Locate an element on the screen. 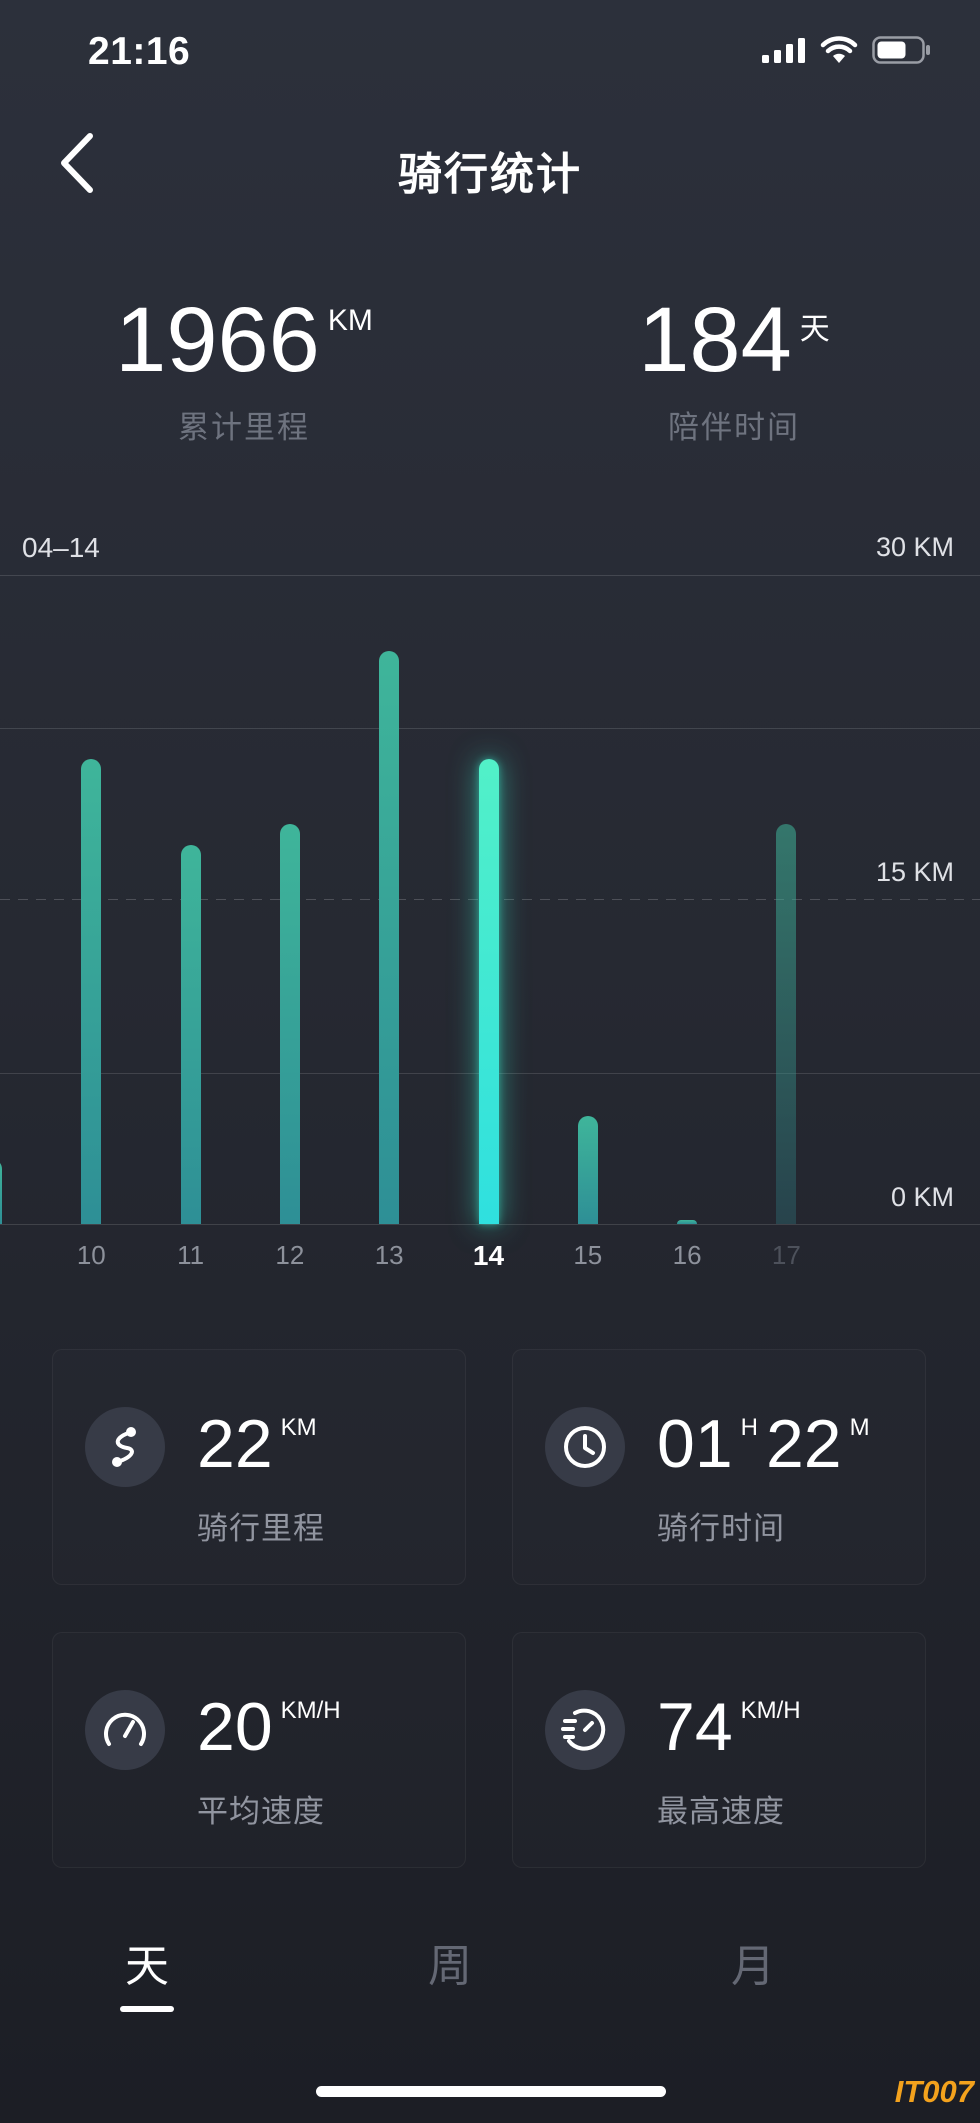 This screenshot has width=980, height=2123. y-axis-max-label: 30 KM is located at coordinates (914, 547).